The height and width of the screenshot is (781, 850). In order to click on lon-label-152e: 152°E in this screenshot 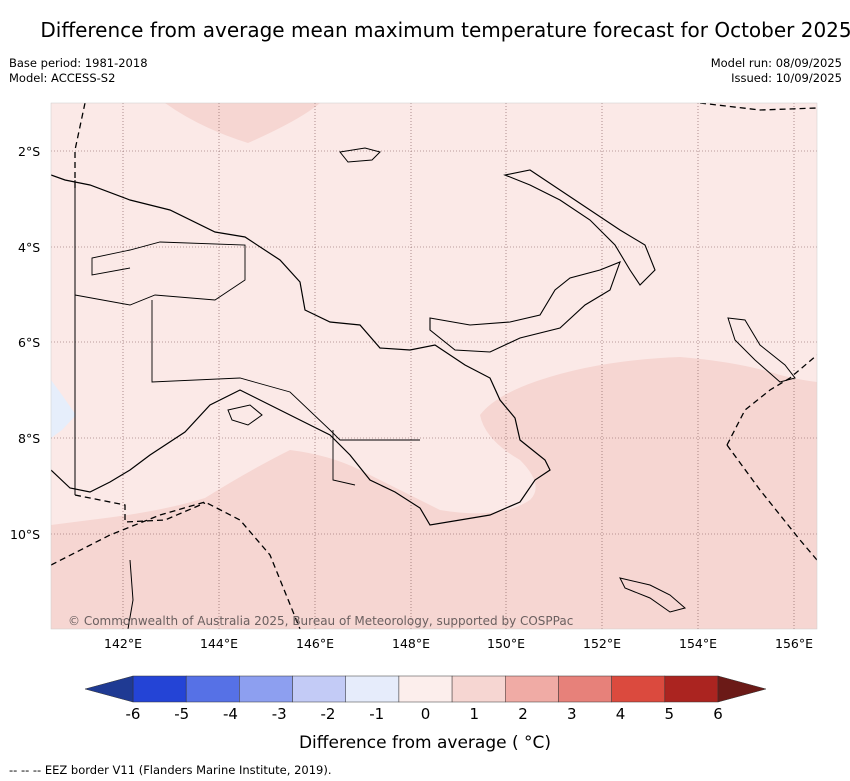, I will do `click(602, 643)`.